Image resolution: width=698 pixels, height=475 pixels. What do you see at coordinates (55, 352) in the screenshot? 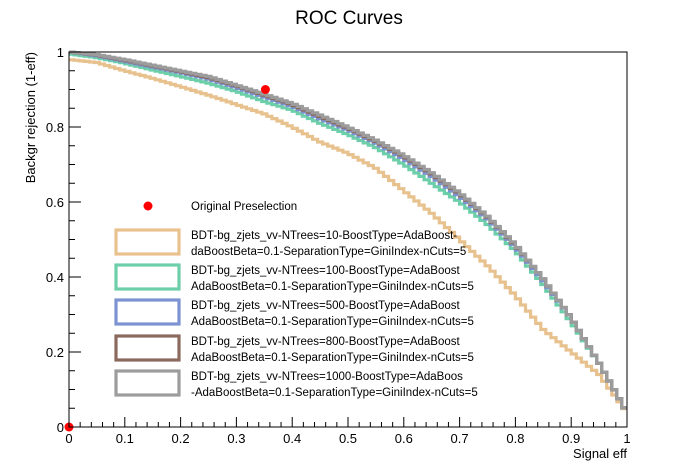
I see `y-tick-label: 0.2` at bounding box center [55, 352].